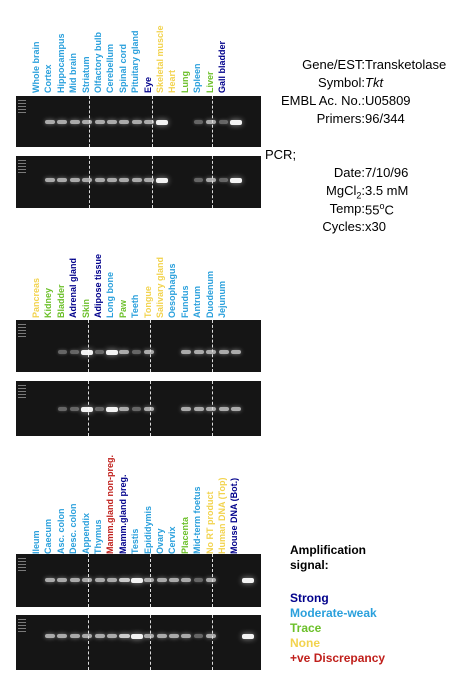 The width and height of the screenshot is (472, 683). Describe the element at coordinates (85, 74) in the screenshot. I see `lane-label: Striatum` at that location.